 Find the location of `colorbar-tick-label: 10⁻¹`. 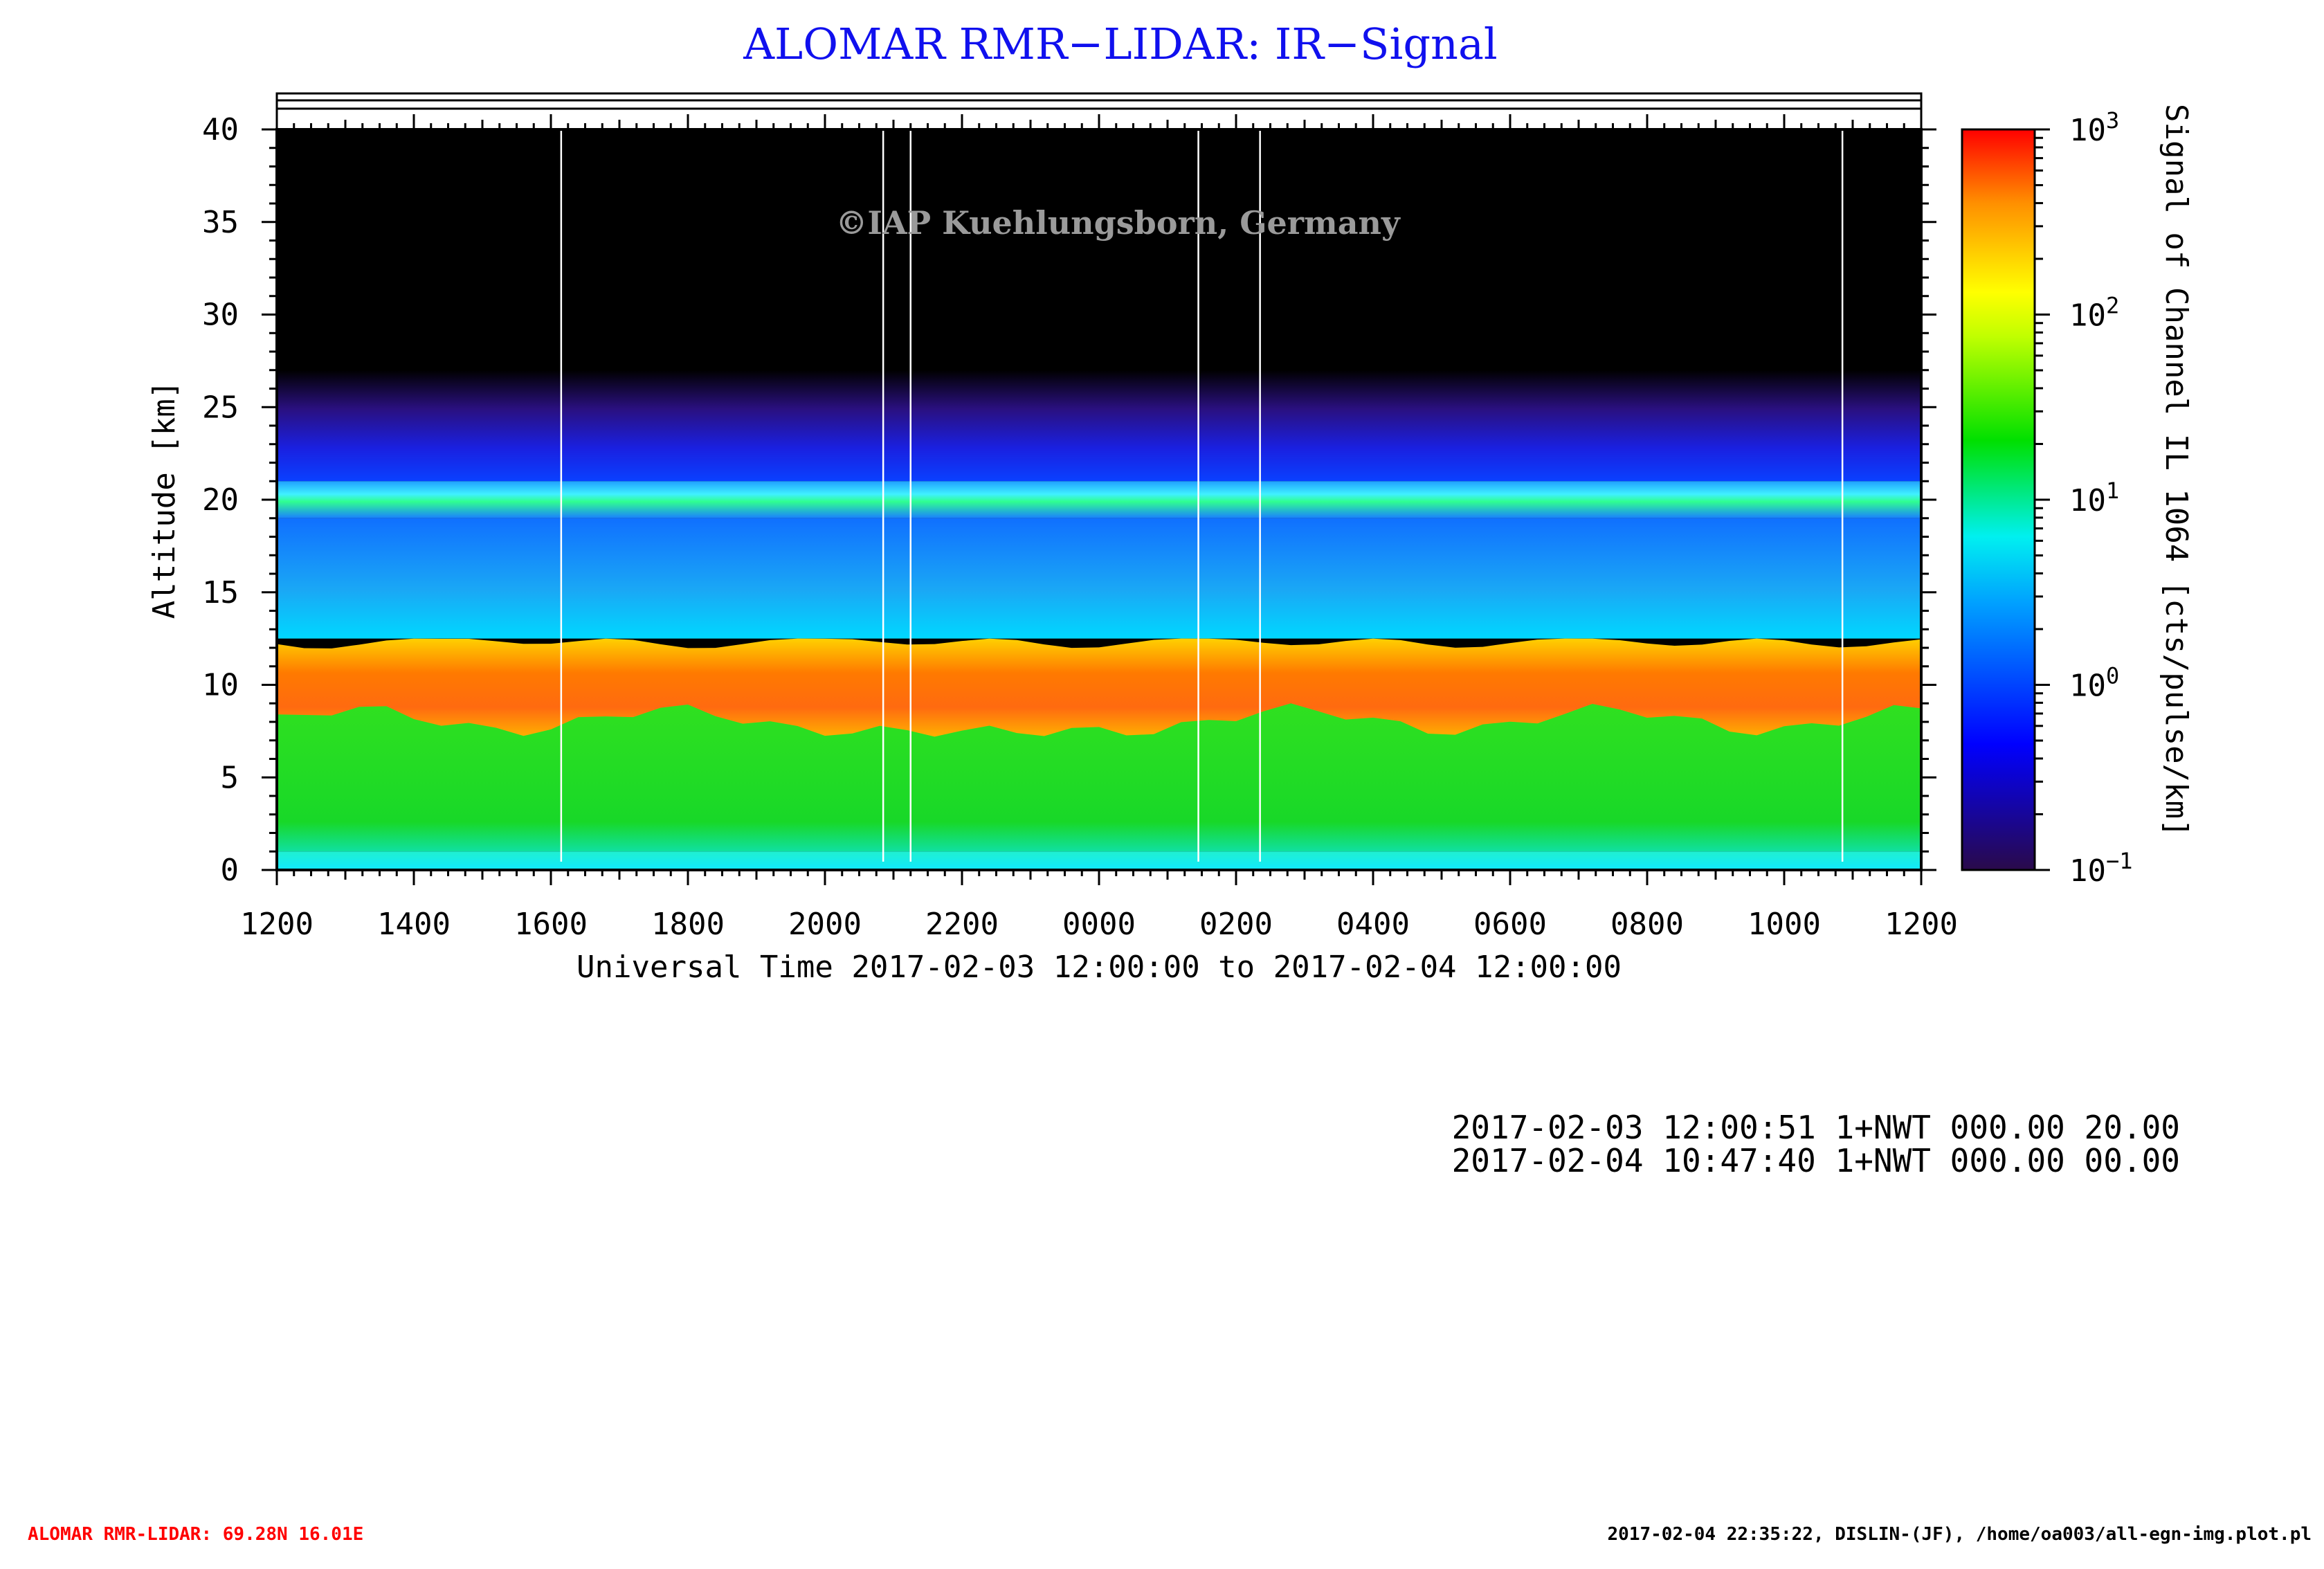

colorbar-tick-label: 10⁻¹ is located at coordinates (2101, 868).